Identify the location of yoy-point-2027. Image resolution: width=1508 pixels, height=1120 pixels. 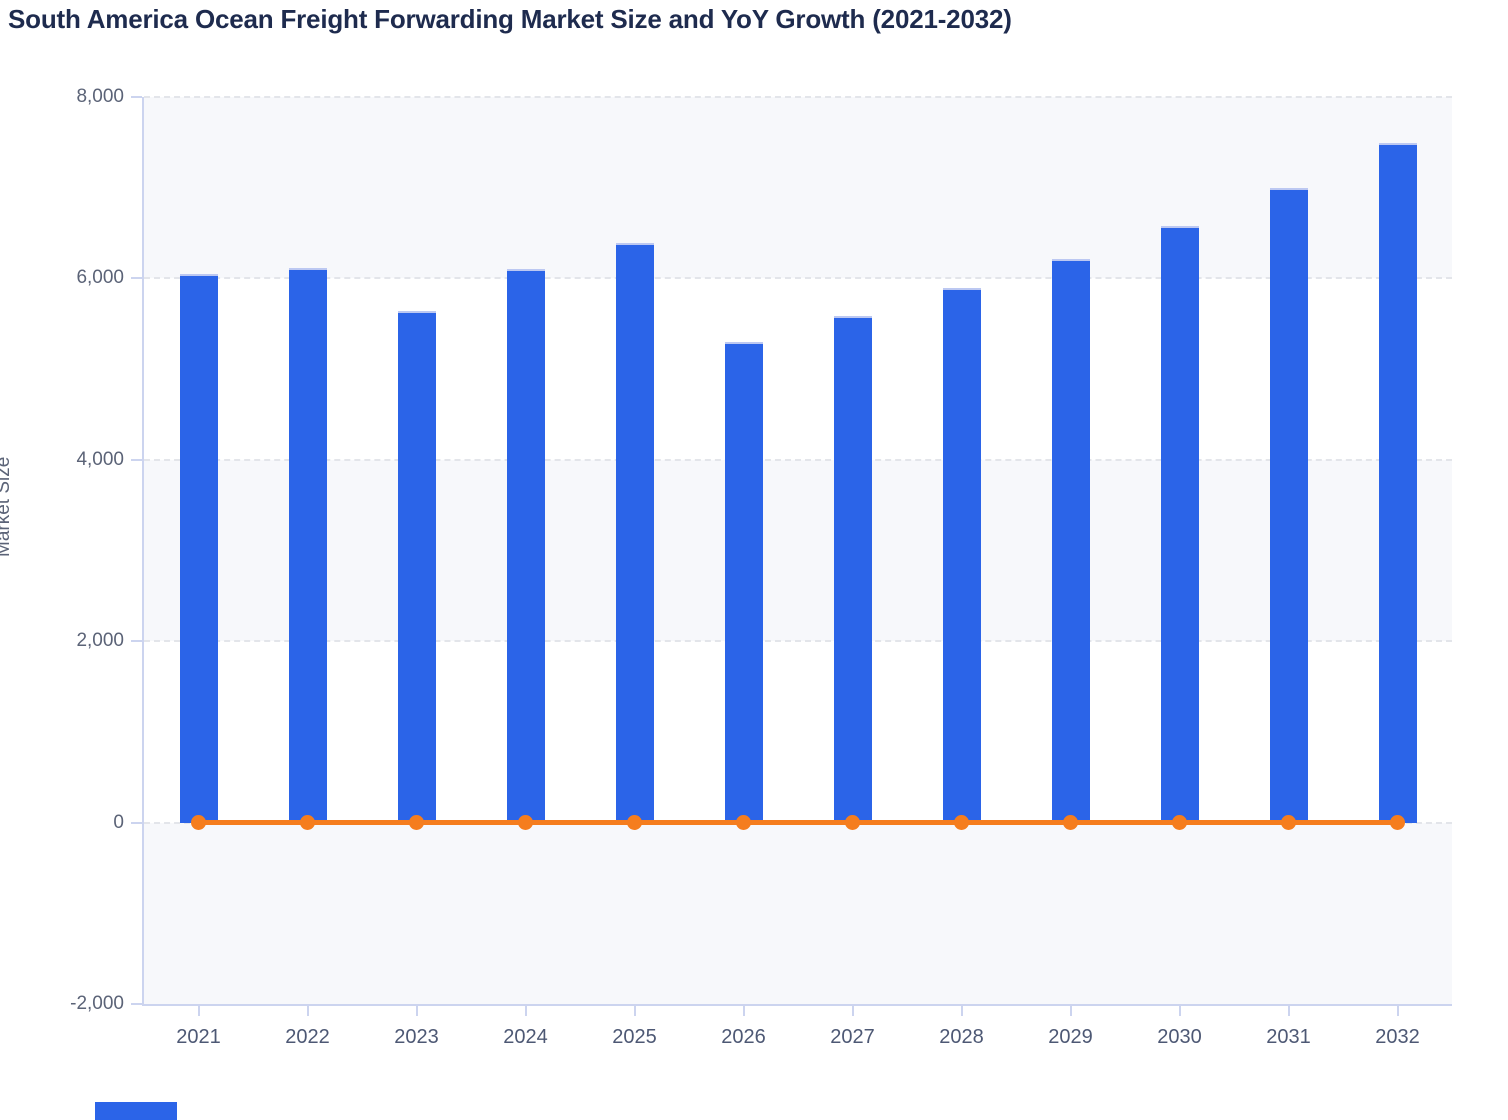
(852, 823).